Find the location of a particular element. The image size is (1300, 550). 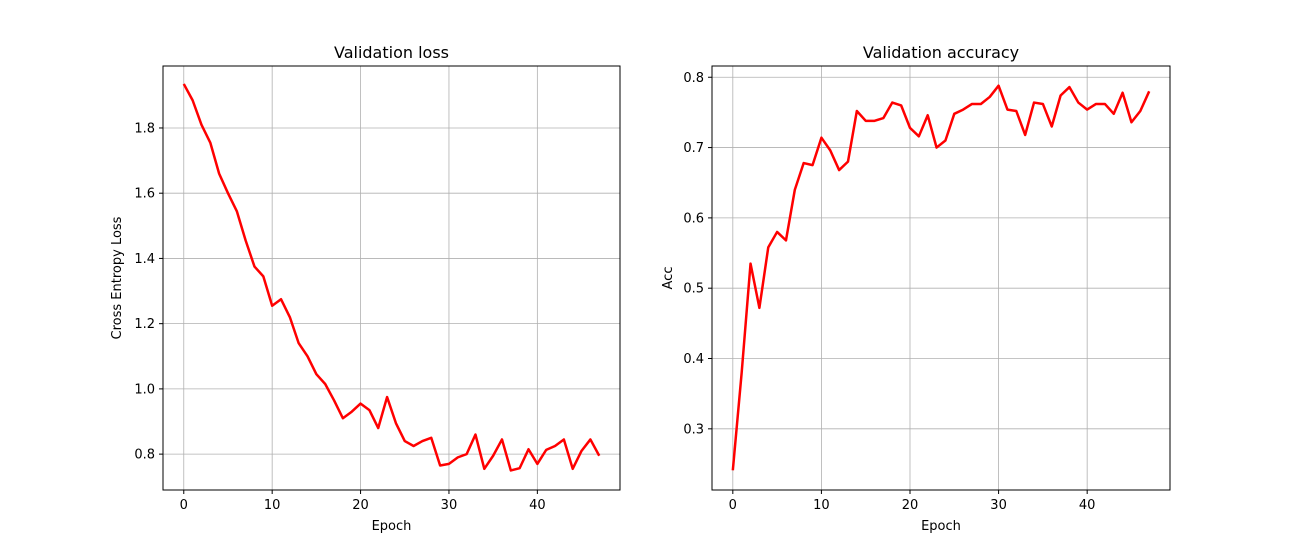

y-tick-label: 0.4 is located at coordinates (693, 359).